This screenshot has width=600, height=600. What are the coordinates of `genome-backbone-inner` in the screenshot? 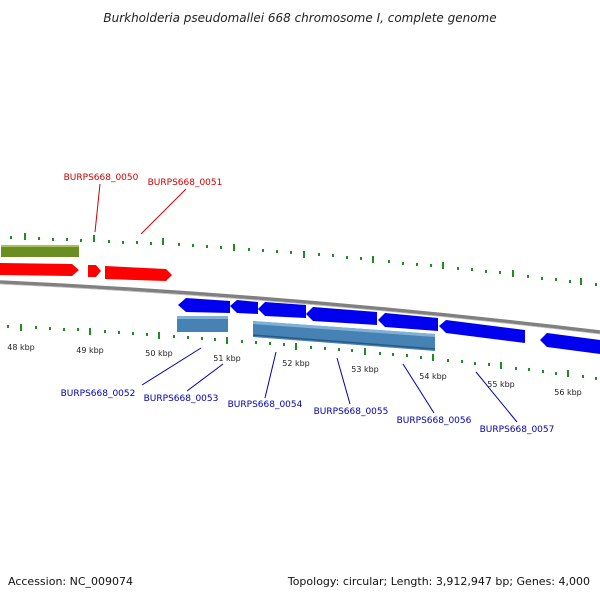 It's located at (300, 309).